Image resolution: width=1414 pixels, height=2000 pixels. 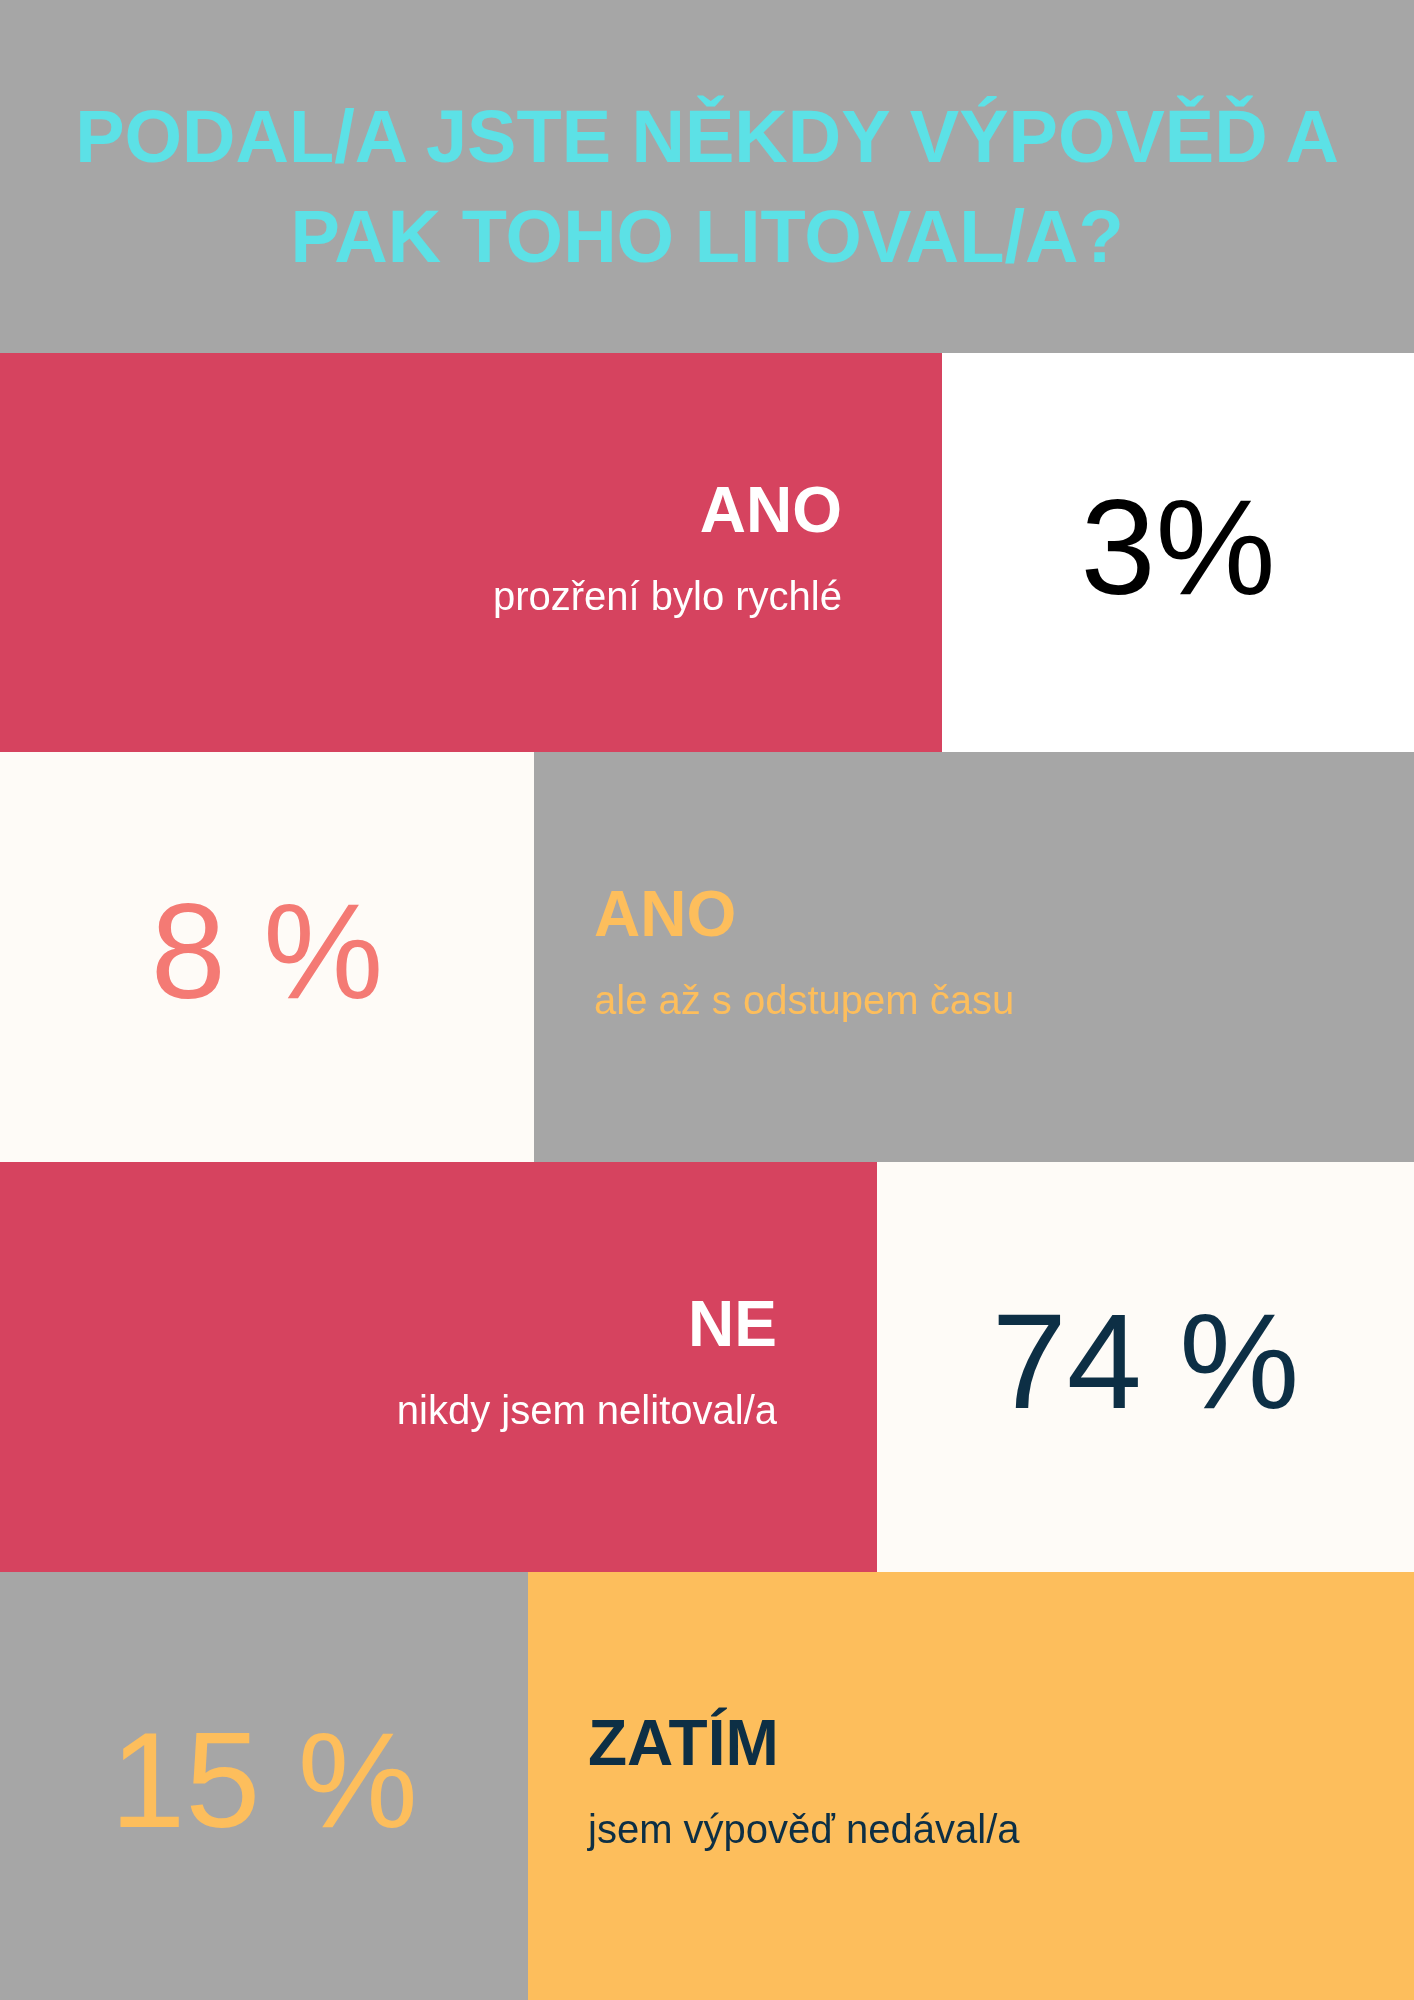 I want to click on category-label: ZATÍM, so click(x=683, y=1743).